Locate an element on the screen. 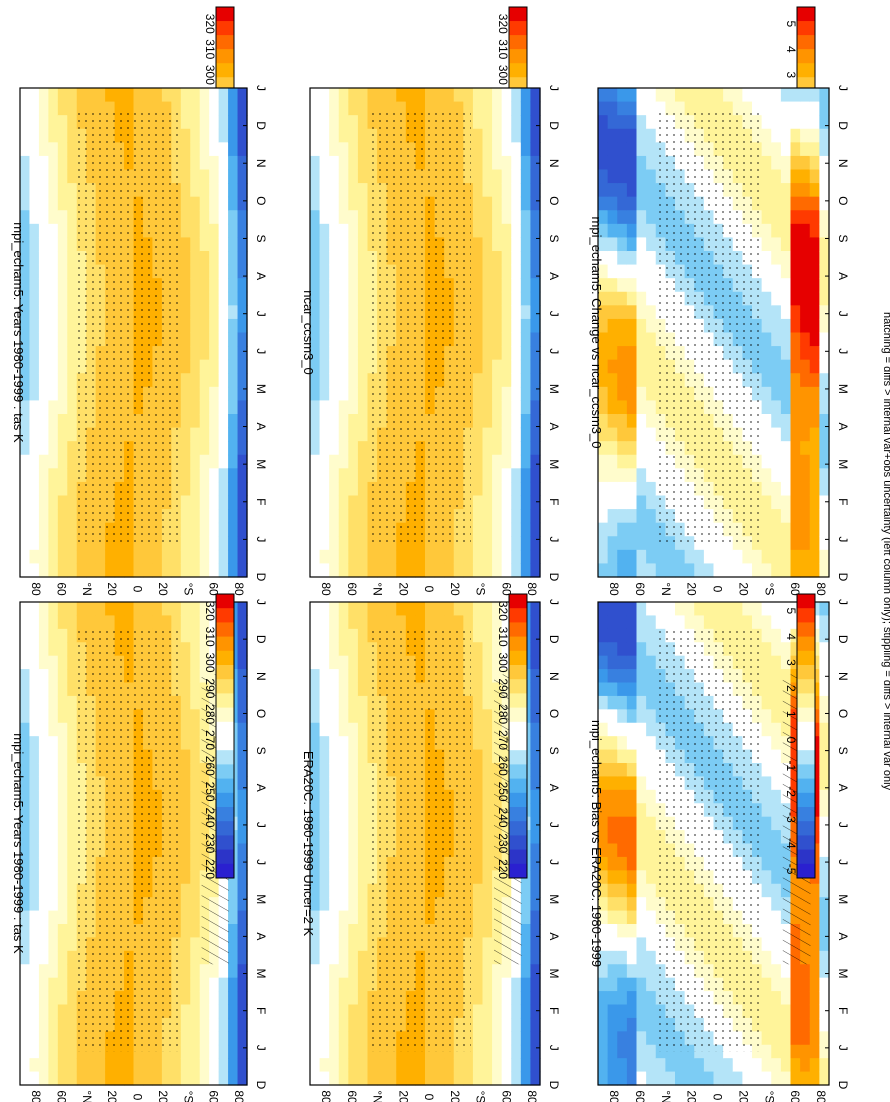 Image resolution: width=890 pixels, height=1102 pixels. month-tick-label: J is located at coordinates (261, 539).